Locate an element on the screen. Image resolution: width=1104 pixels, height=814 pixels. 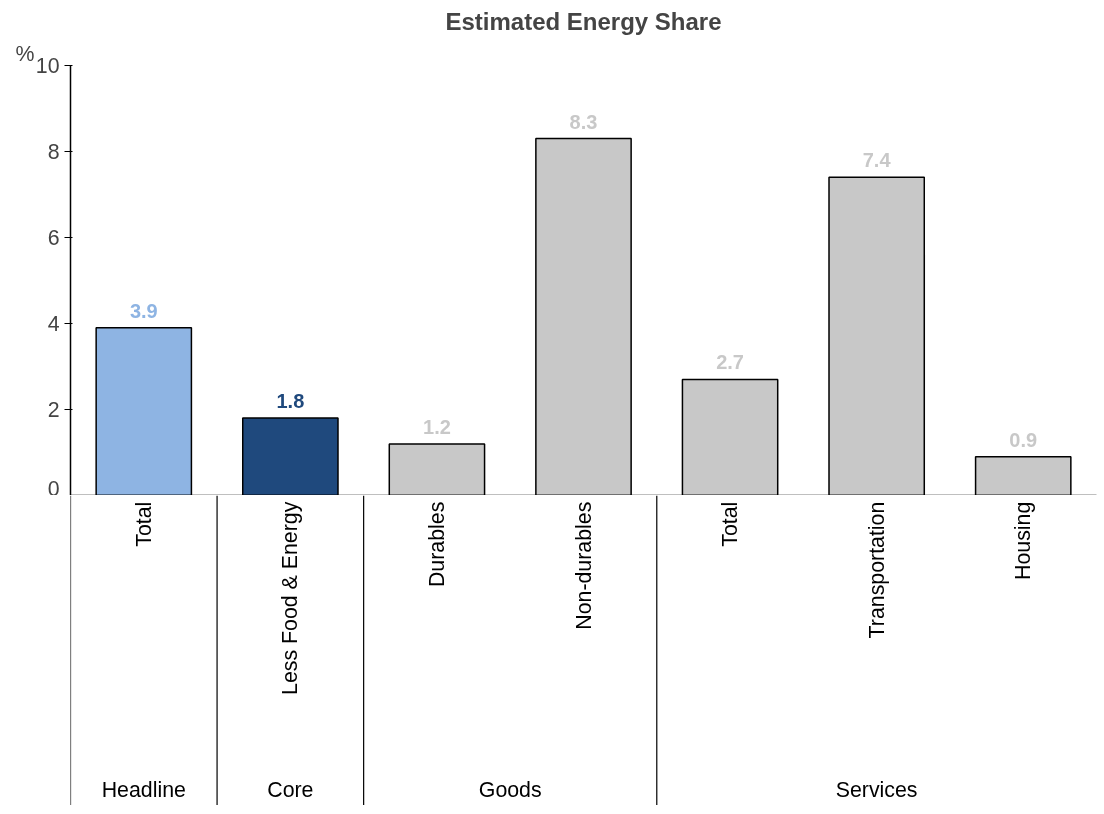
y-tick-label: 0 is located at coordinates (53, 488).